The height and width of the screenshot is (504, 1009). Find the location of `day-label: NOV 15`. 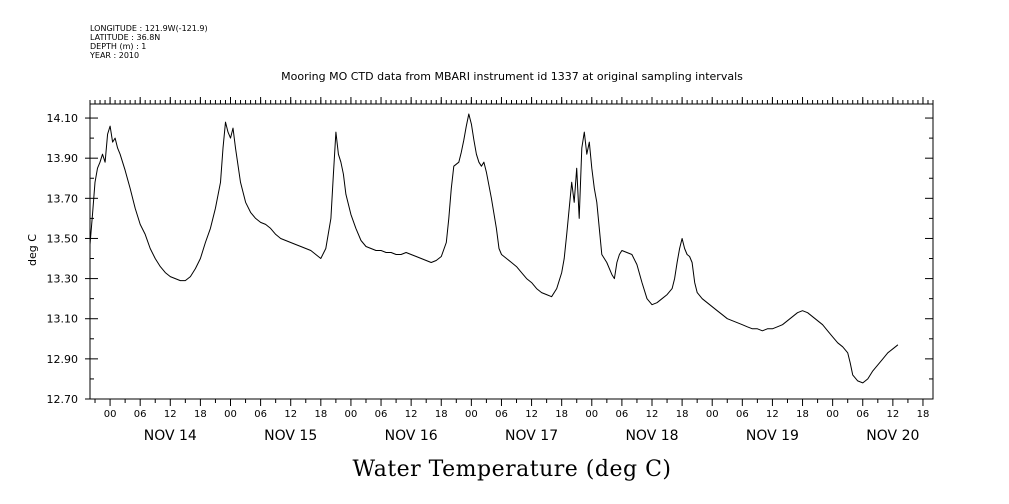

day-label: NOV 15 is located at coordinates (290, 436).